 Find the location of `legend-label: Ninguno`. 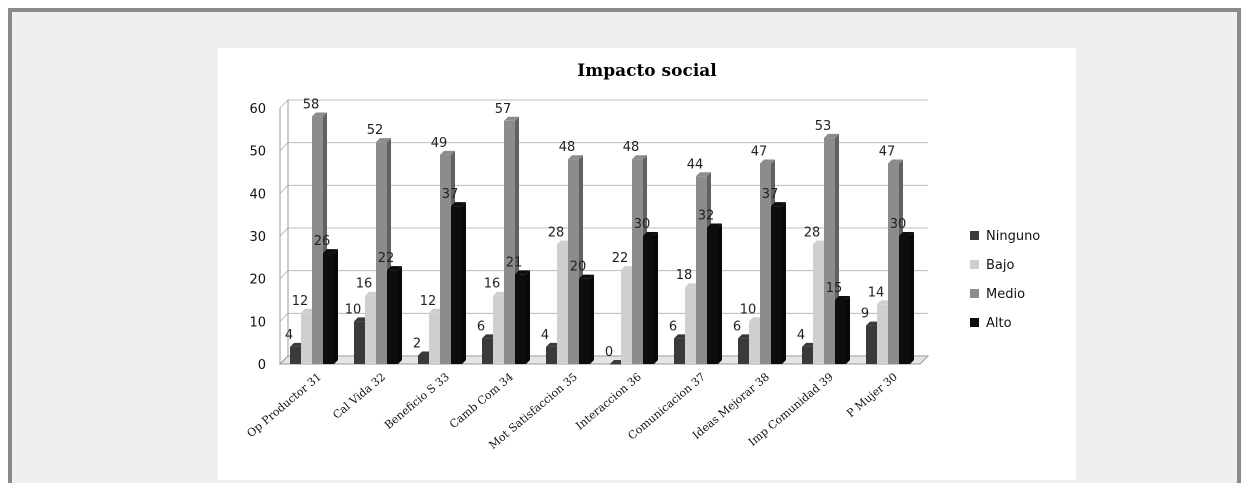

legend-label: Ninguno is located at coordinates (1013, 236).